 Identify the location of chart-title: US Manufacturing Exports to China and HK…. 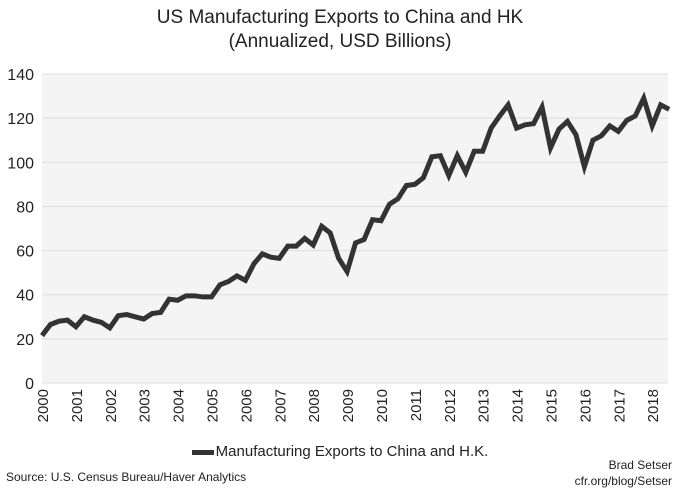
(340, 30).